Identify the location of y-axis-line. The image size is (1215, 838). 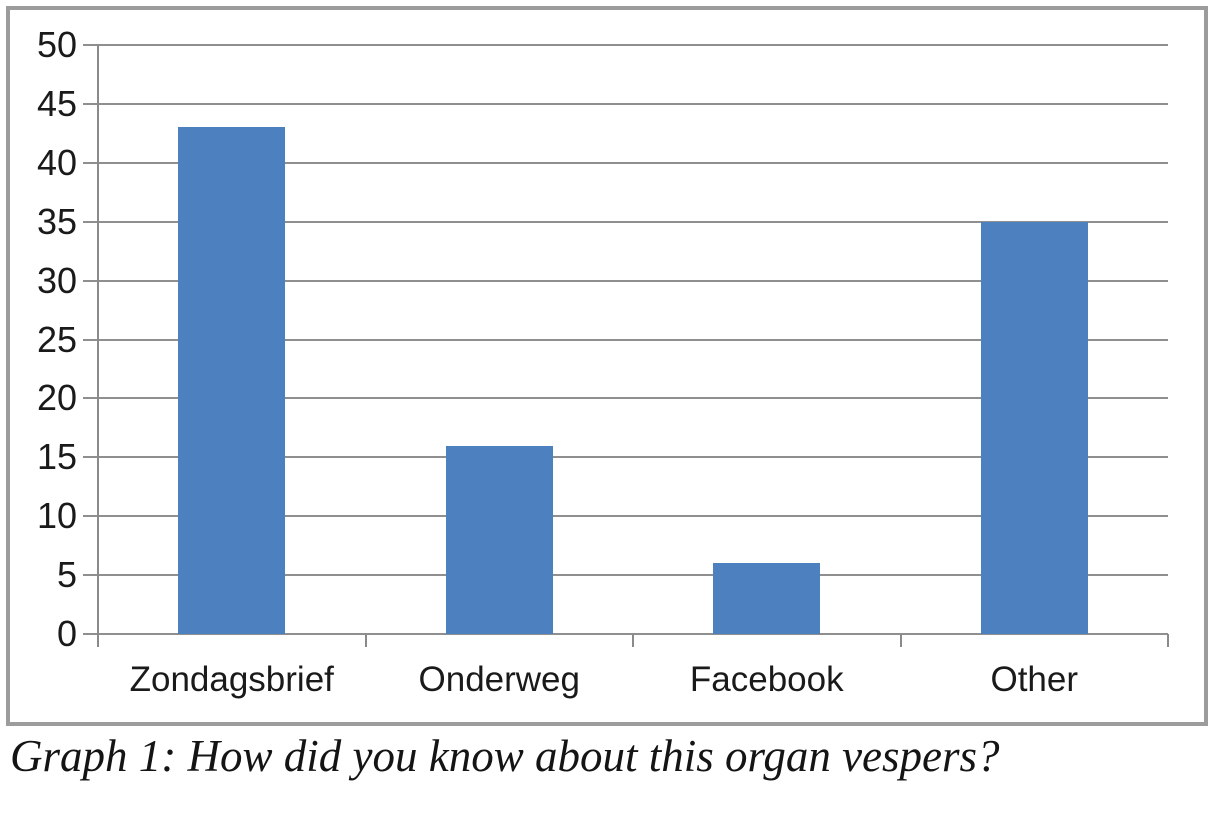
(98, 346).